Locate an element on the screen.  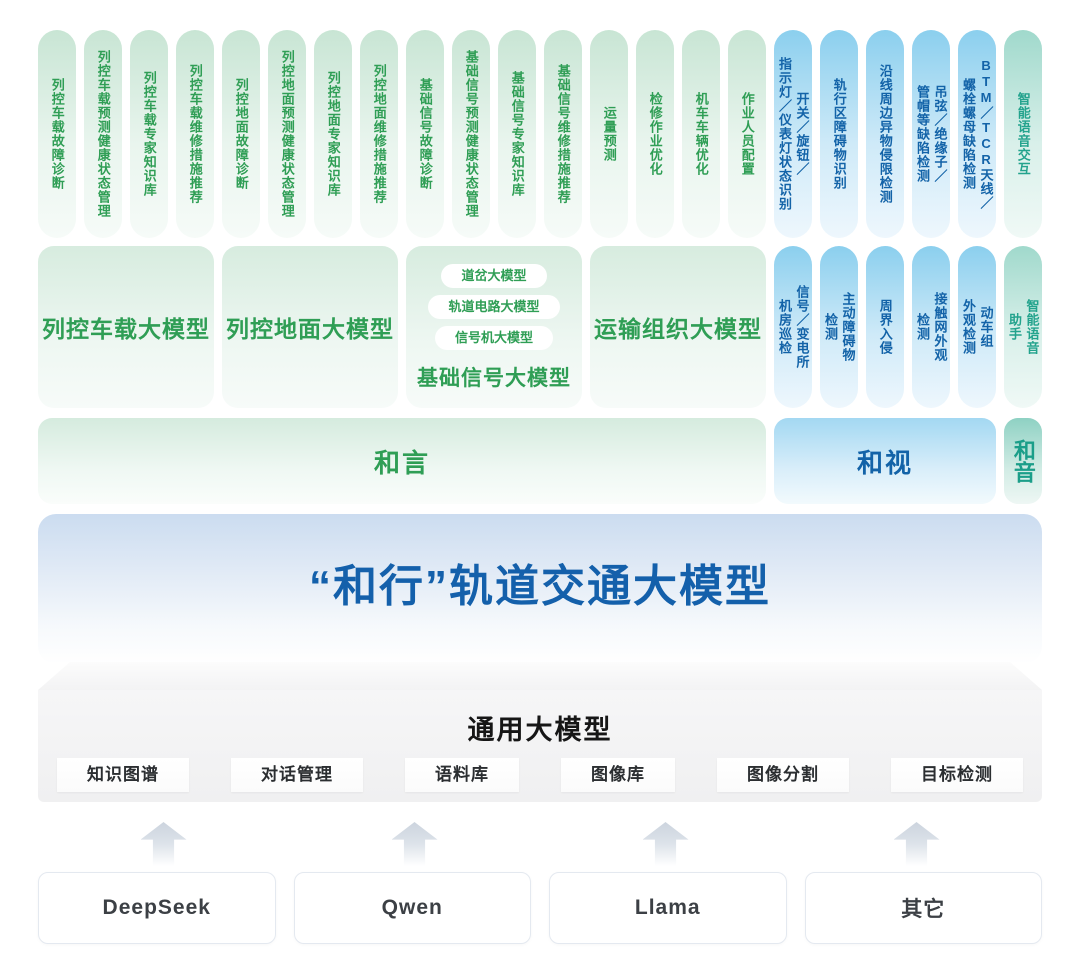
capability-pill-label: 智能语音交互 is located at coordinates (1023, 134).